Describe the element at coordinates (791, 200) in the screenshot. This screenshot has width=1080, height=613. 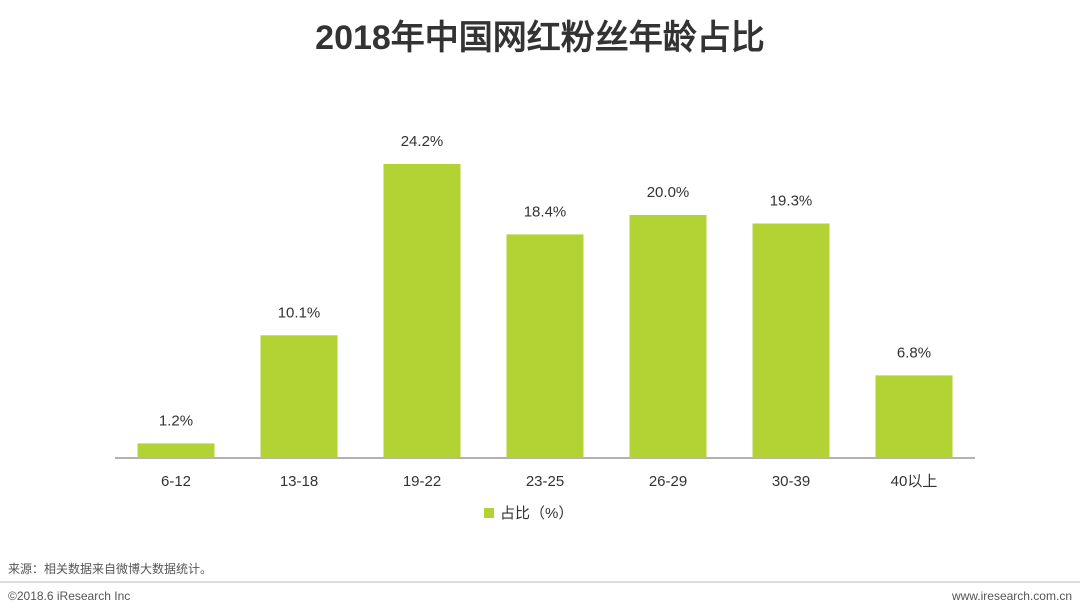
I see `data-label: 19.3%` at that location.